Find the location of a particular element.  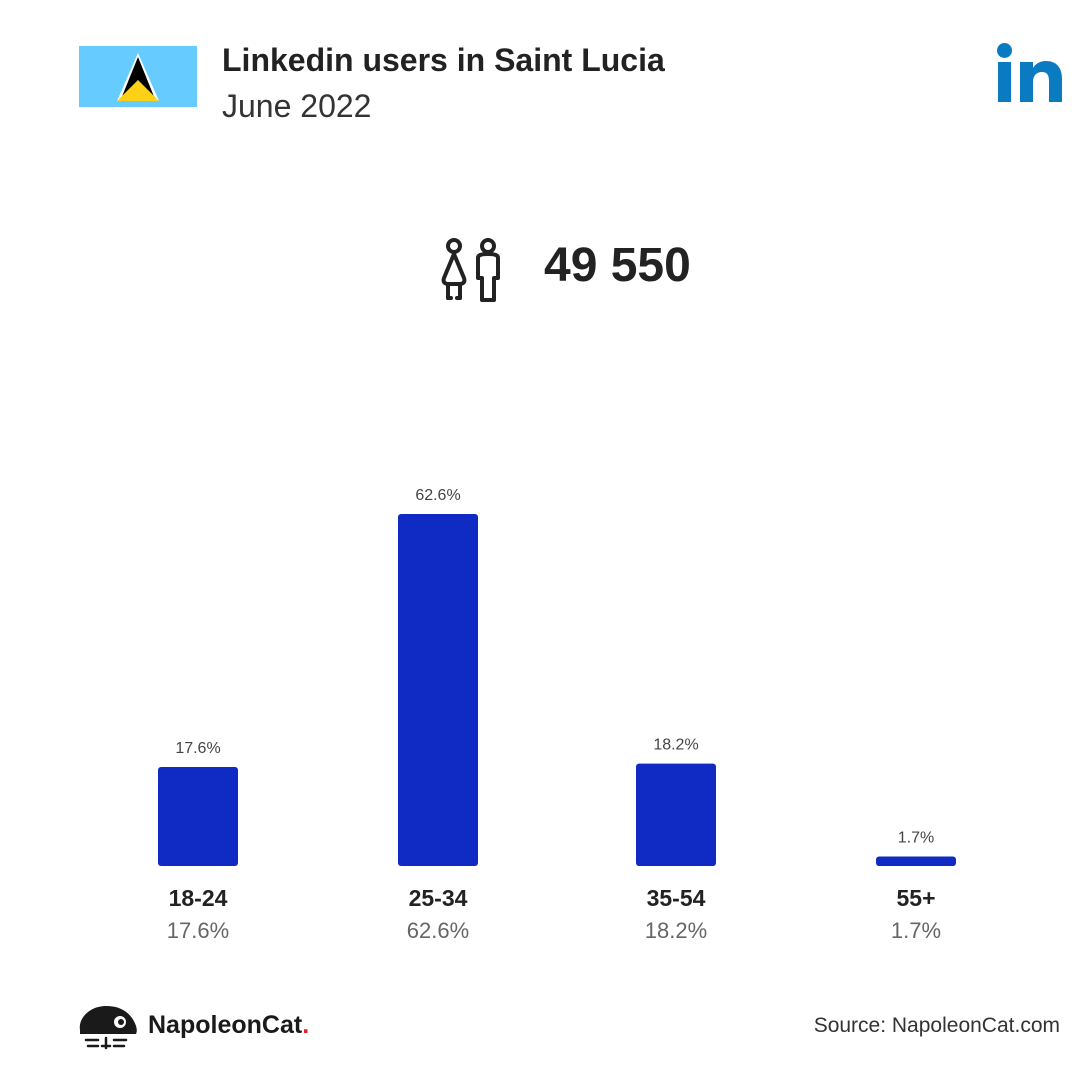

category-label: 25-34 is located at coordinates (438, 898).